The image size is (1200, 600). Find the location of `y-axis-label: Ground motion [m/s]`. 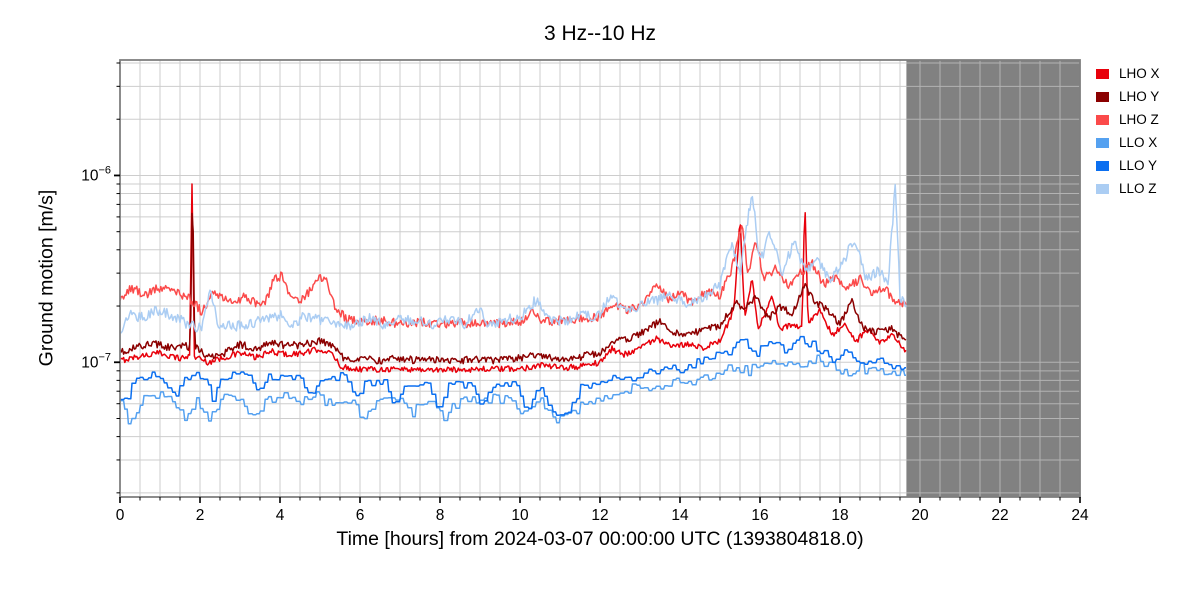

y-axis-label: Ground motion [m/s] is located at coordinates (46, 278).